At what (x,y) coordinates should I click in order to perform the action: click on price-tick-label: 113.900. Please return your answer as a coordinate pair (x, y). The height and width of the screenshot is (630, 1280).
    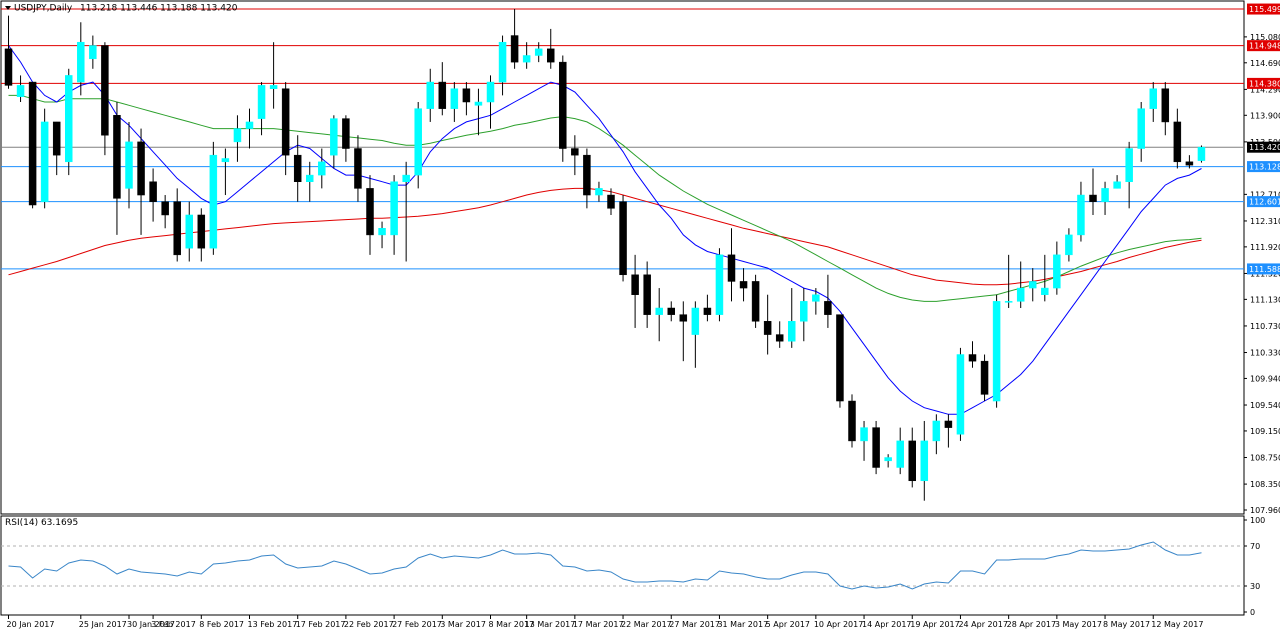
    Looking at the image, I should click on (1265, 115).